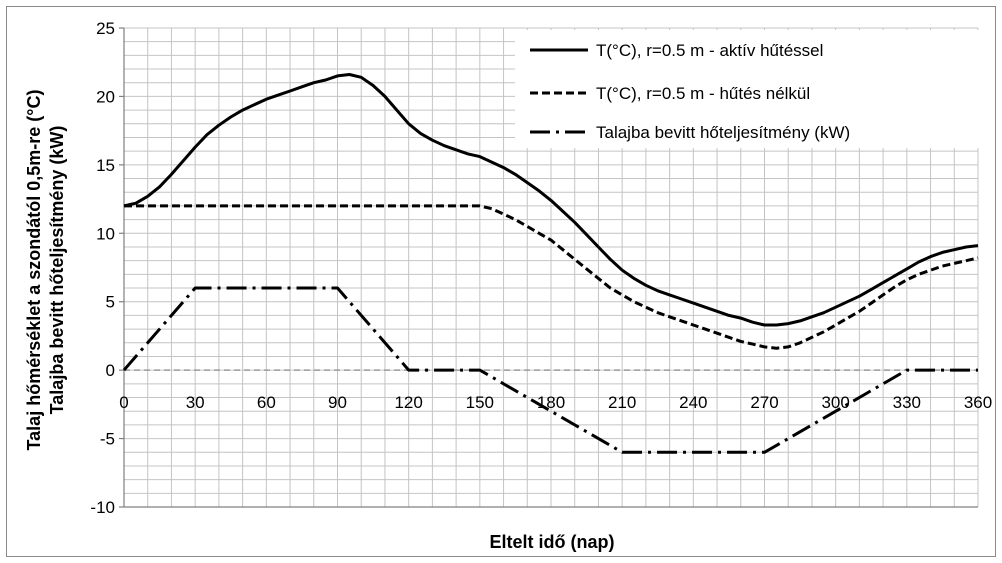 This screenshot has height=563, width=1002. I want to click on x-tick-label: 330, so click(907, 402).